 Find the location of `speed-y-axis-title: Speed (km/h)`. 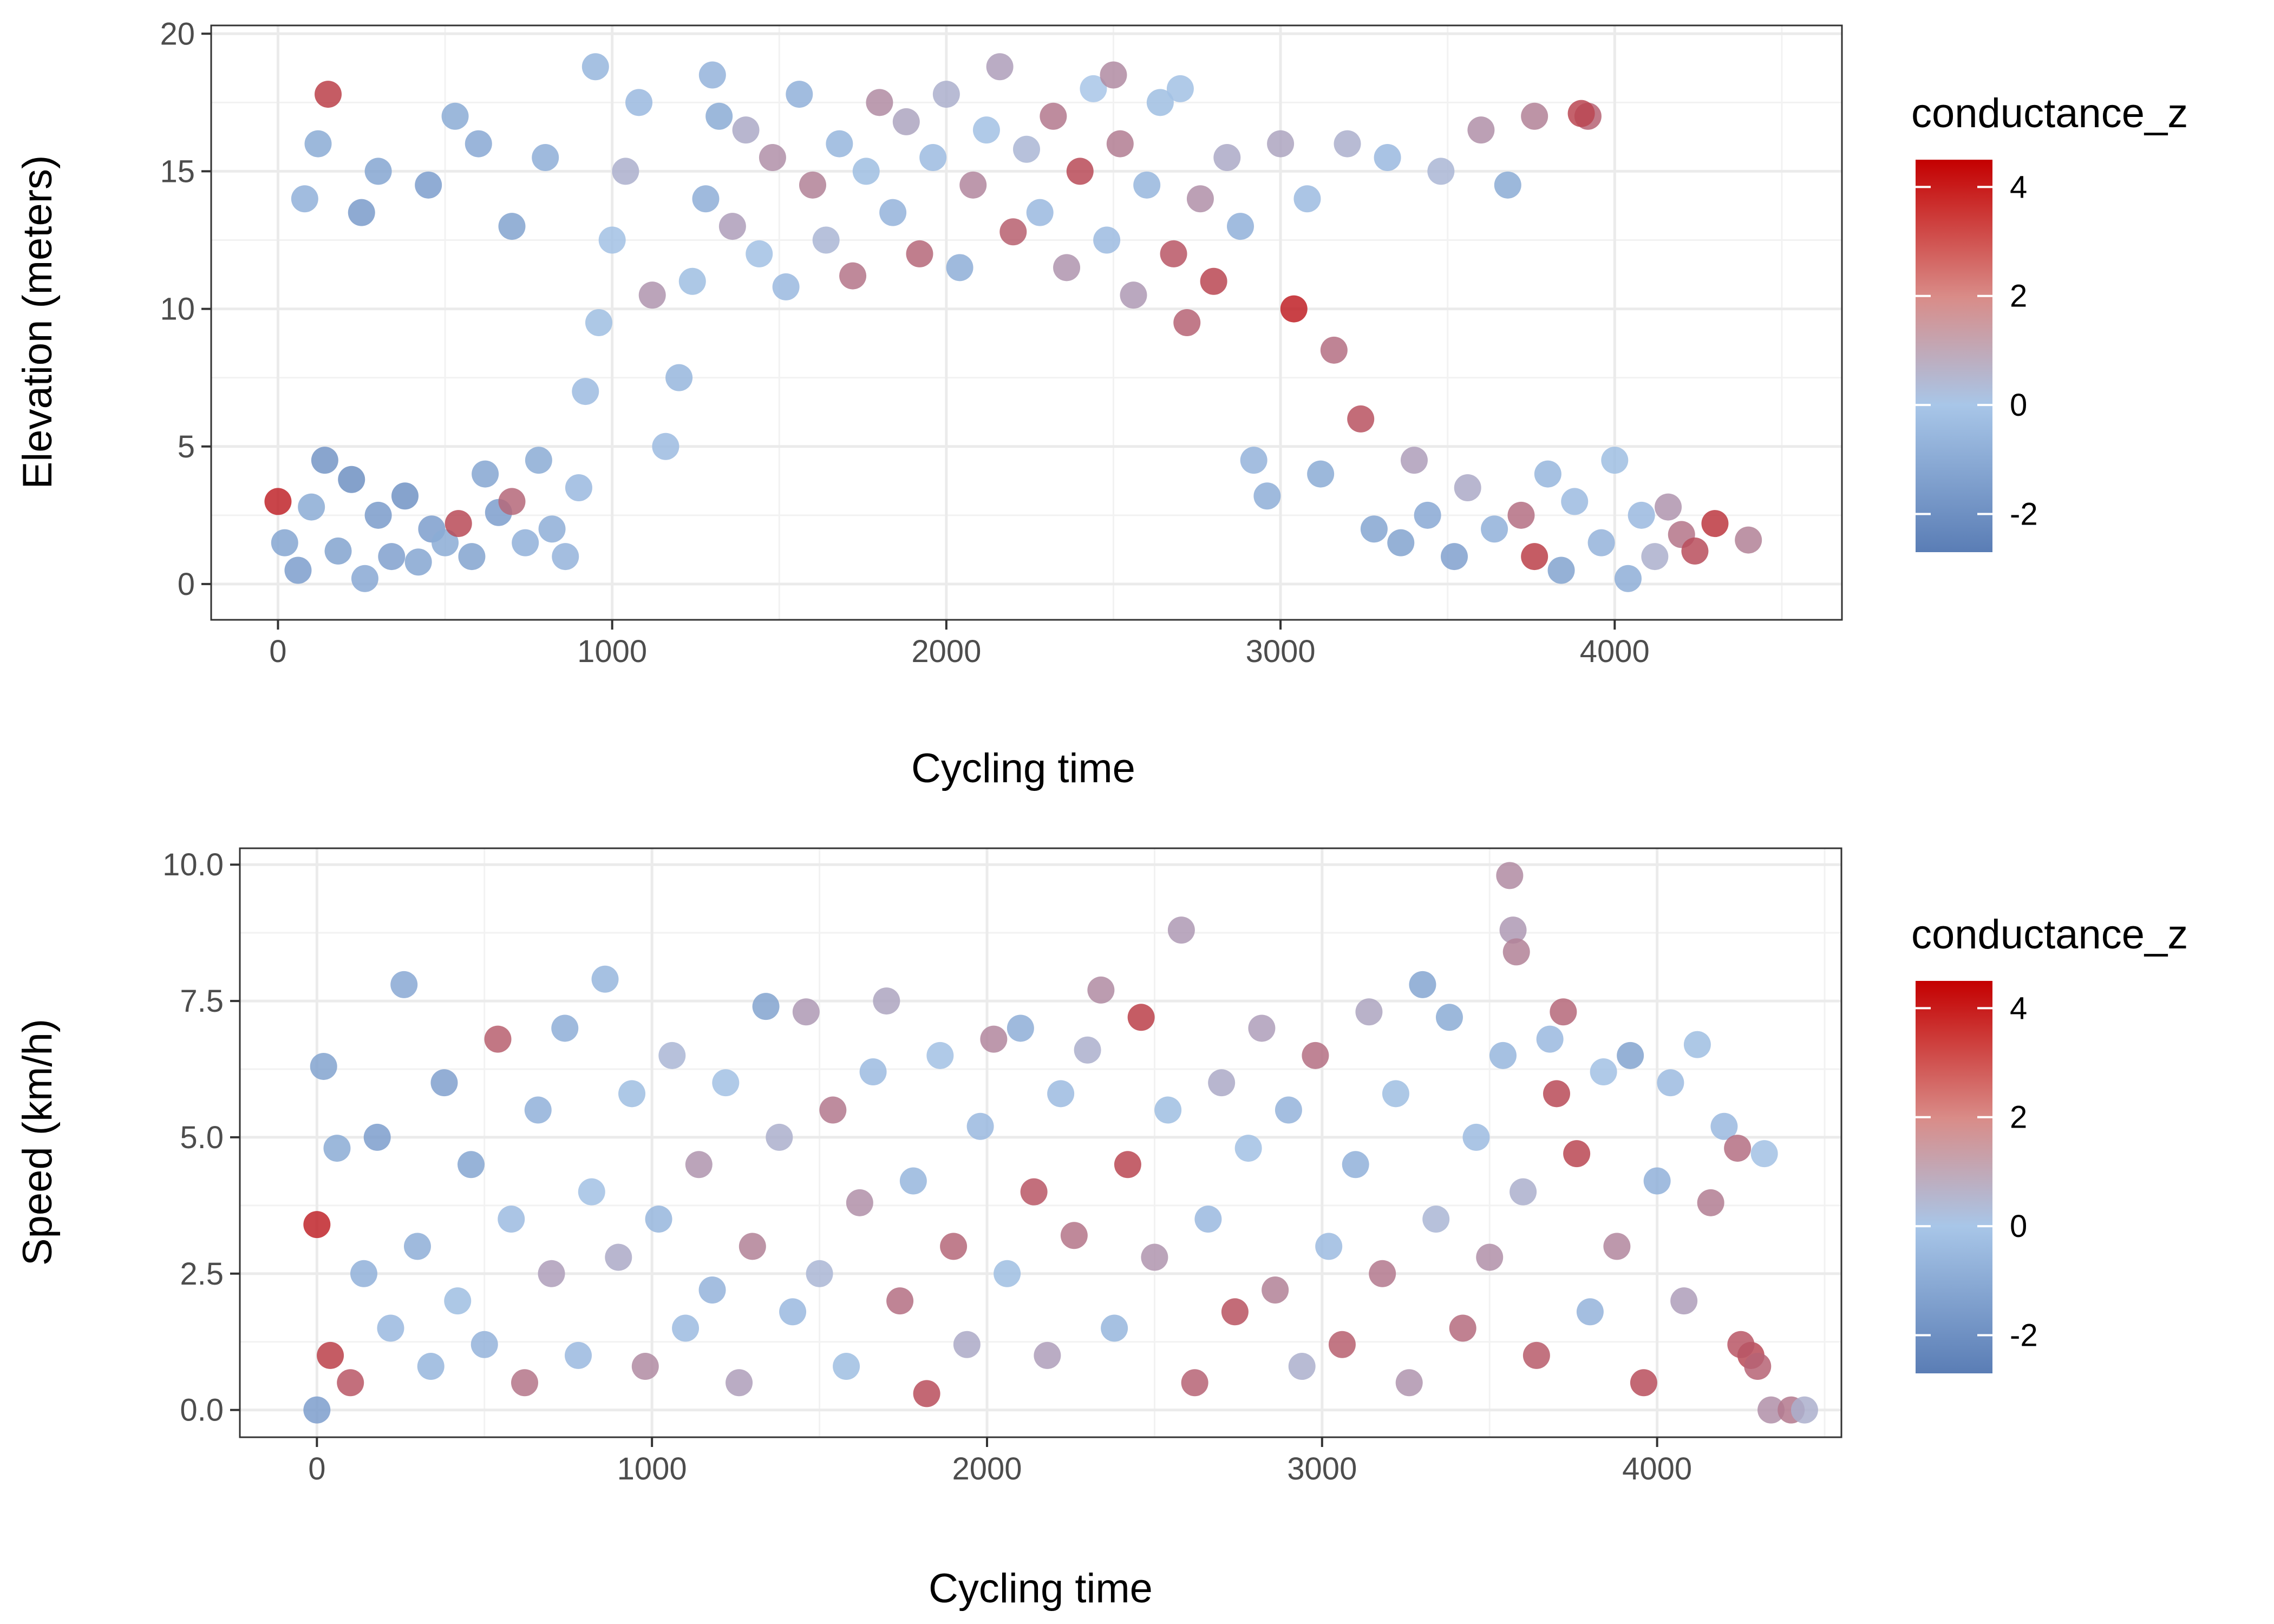

speed-y-axis-title: Speed (km/h) is located at coordinates (38, 1142).